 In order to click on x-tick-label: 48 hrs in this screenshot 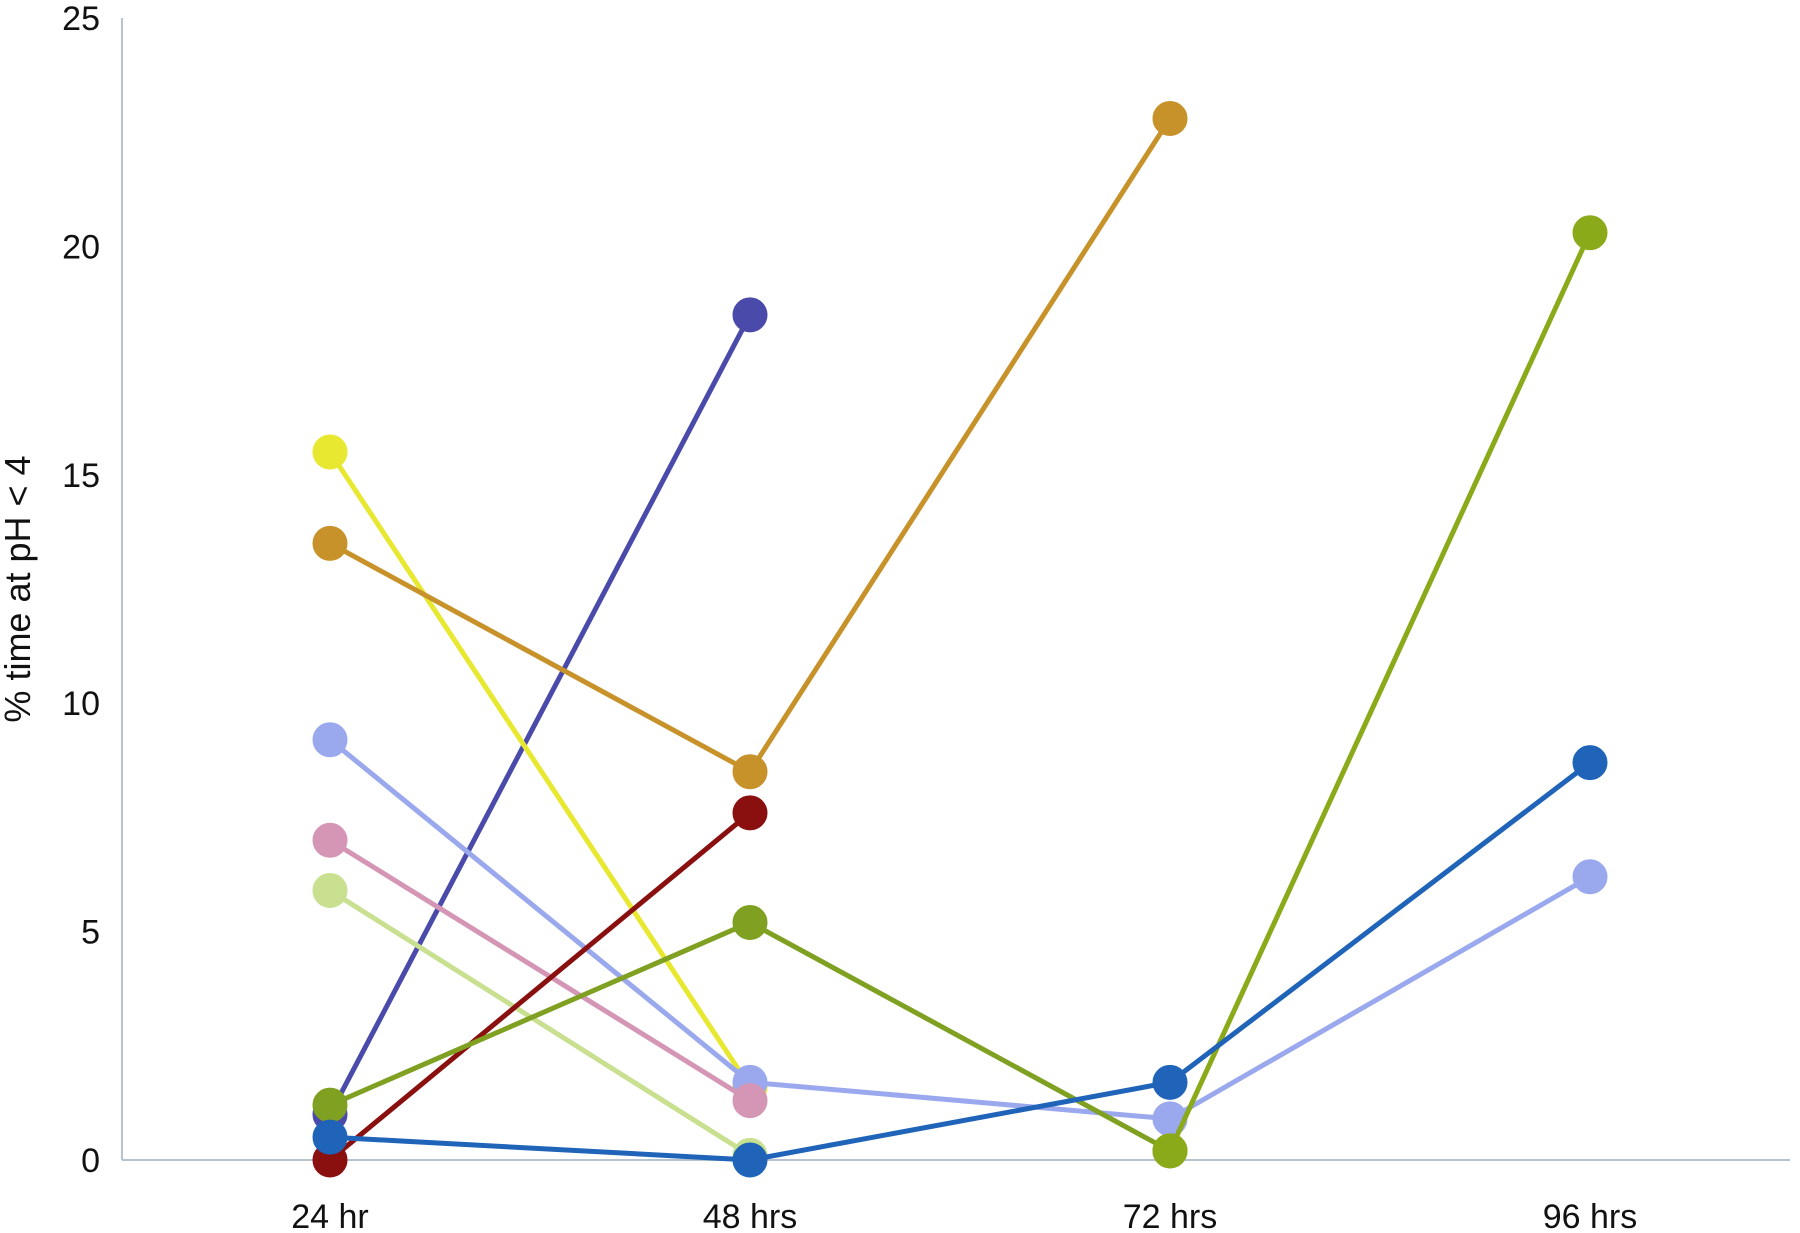, I will do `click(750, 1215)`.